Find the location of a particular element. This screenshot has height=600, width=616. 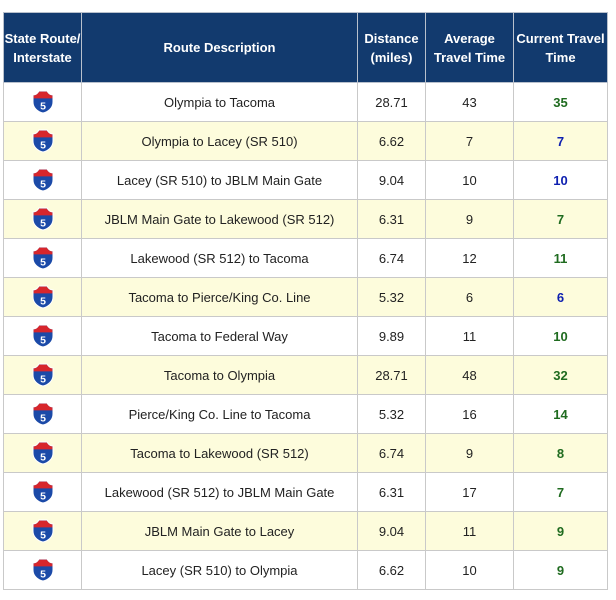

route-description: Lacey (SR 510) to Olympia is located at coordinates (219, 570).